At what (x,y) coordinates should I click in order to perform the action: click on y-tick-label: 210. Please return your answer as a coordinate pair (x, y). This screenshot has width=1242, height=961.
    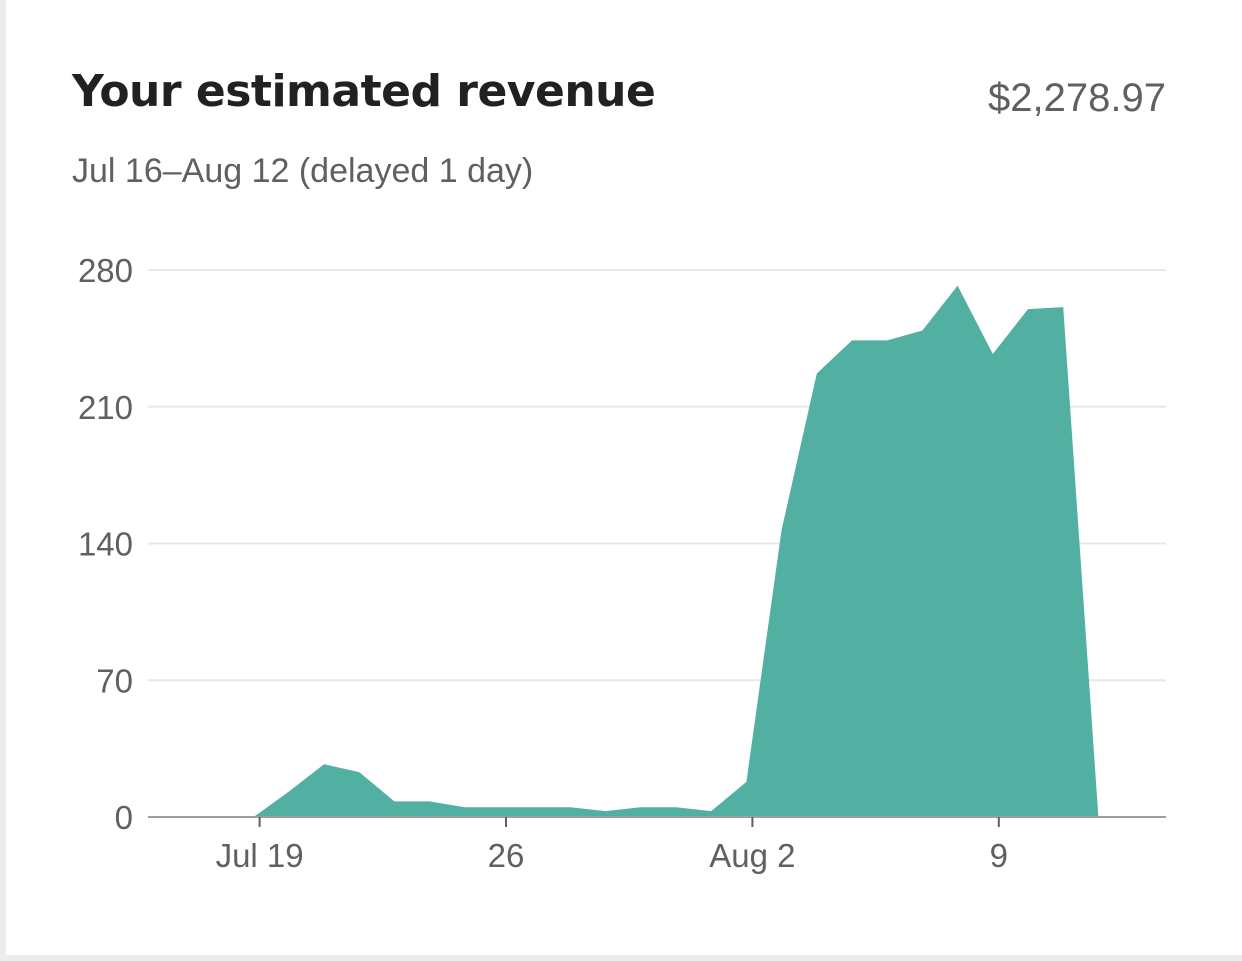
    Looking at the image, I should click on (105, 407).